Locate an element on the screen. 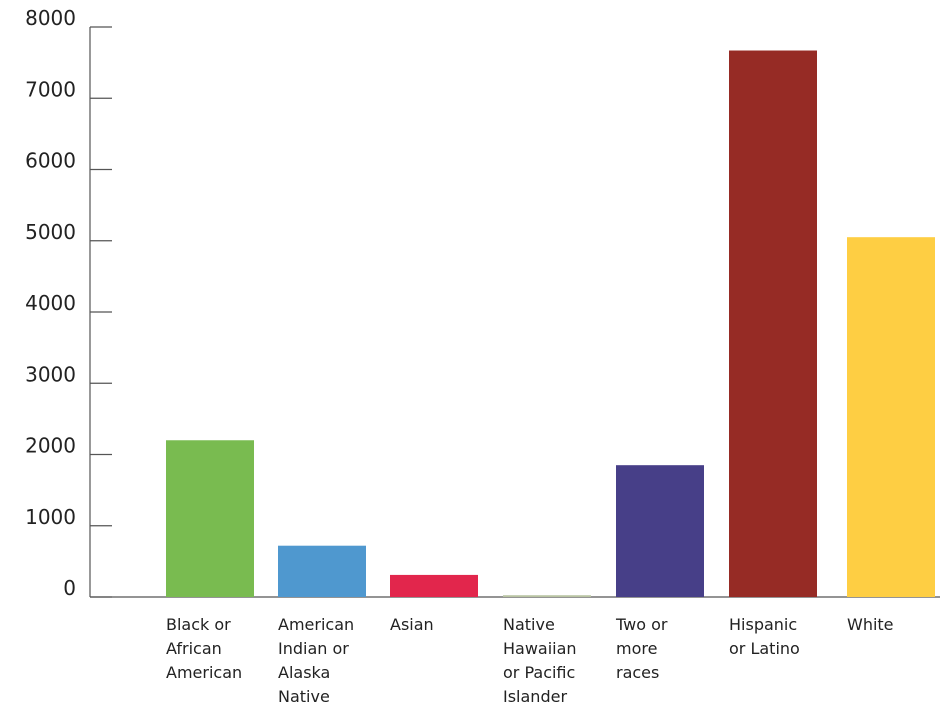 The width and height of the screenshot is (942, 703). y-tick-label: 0 is located at coordinates (69, 588).